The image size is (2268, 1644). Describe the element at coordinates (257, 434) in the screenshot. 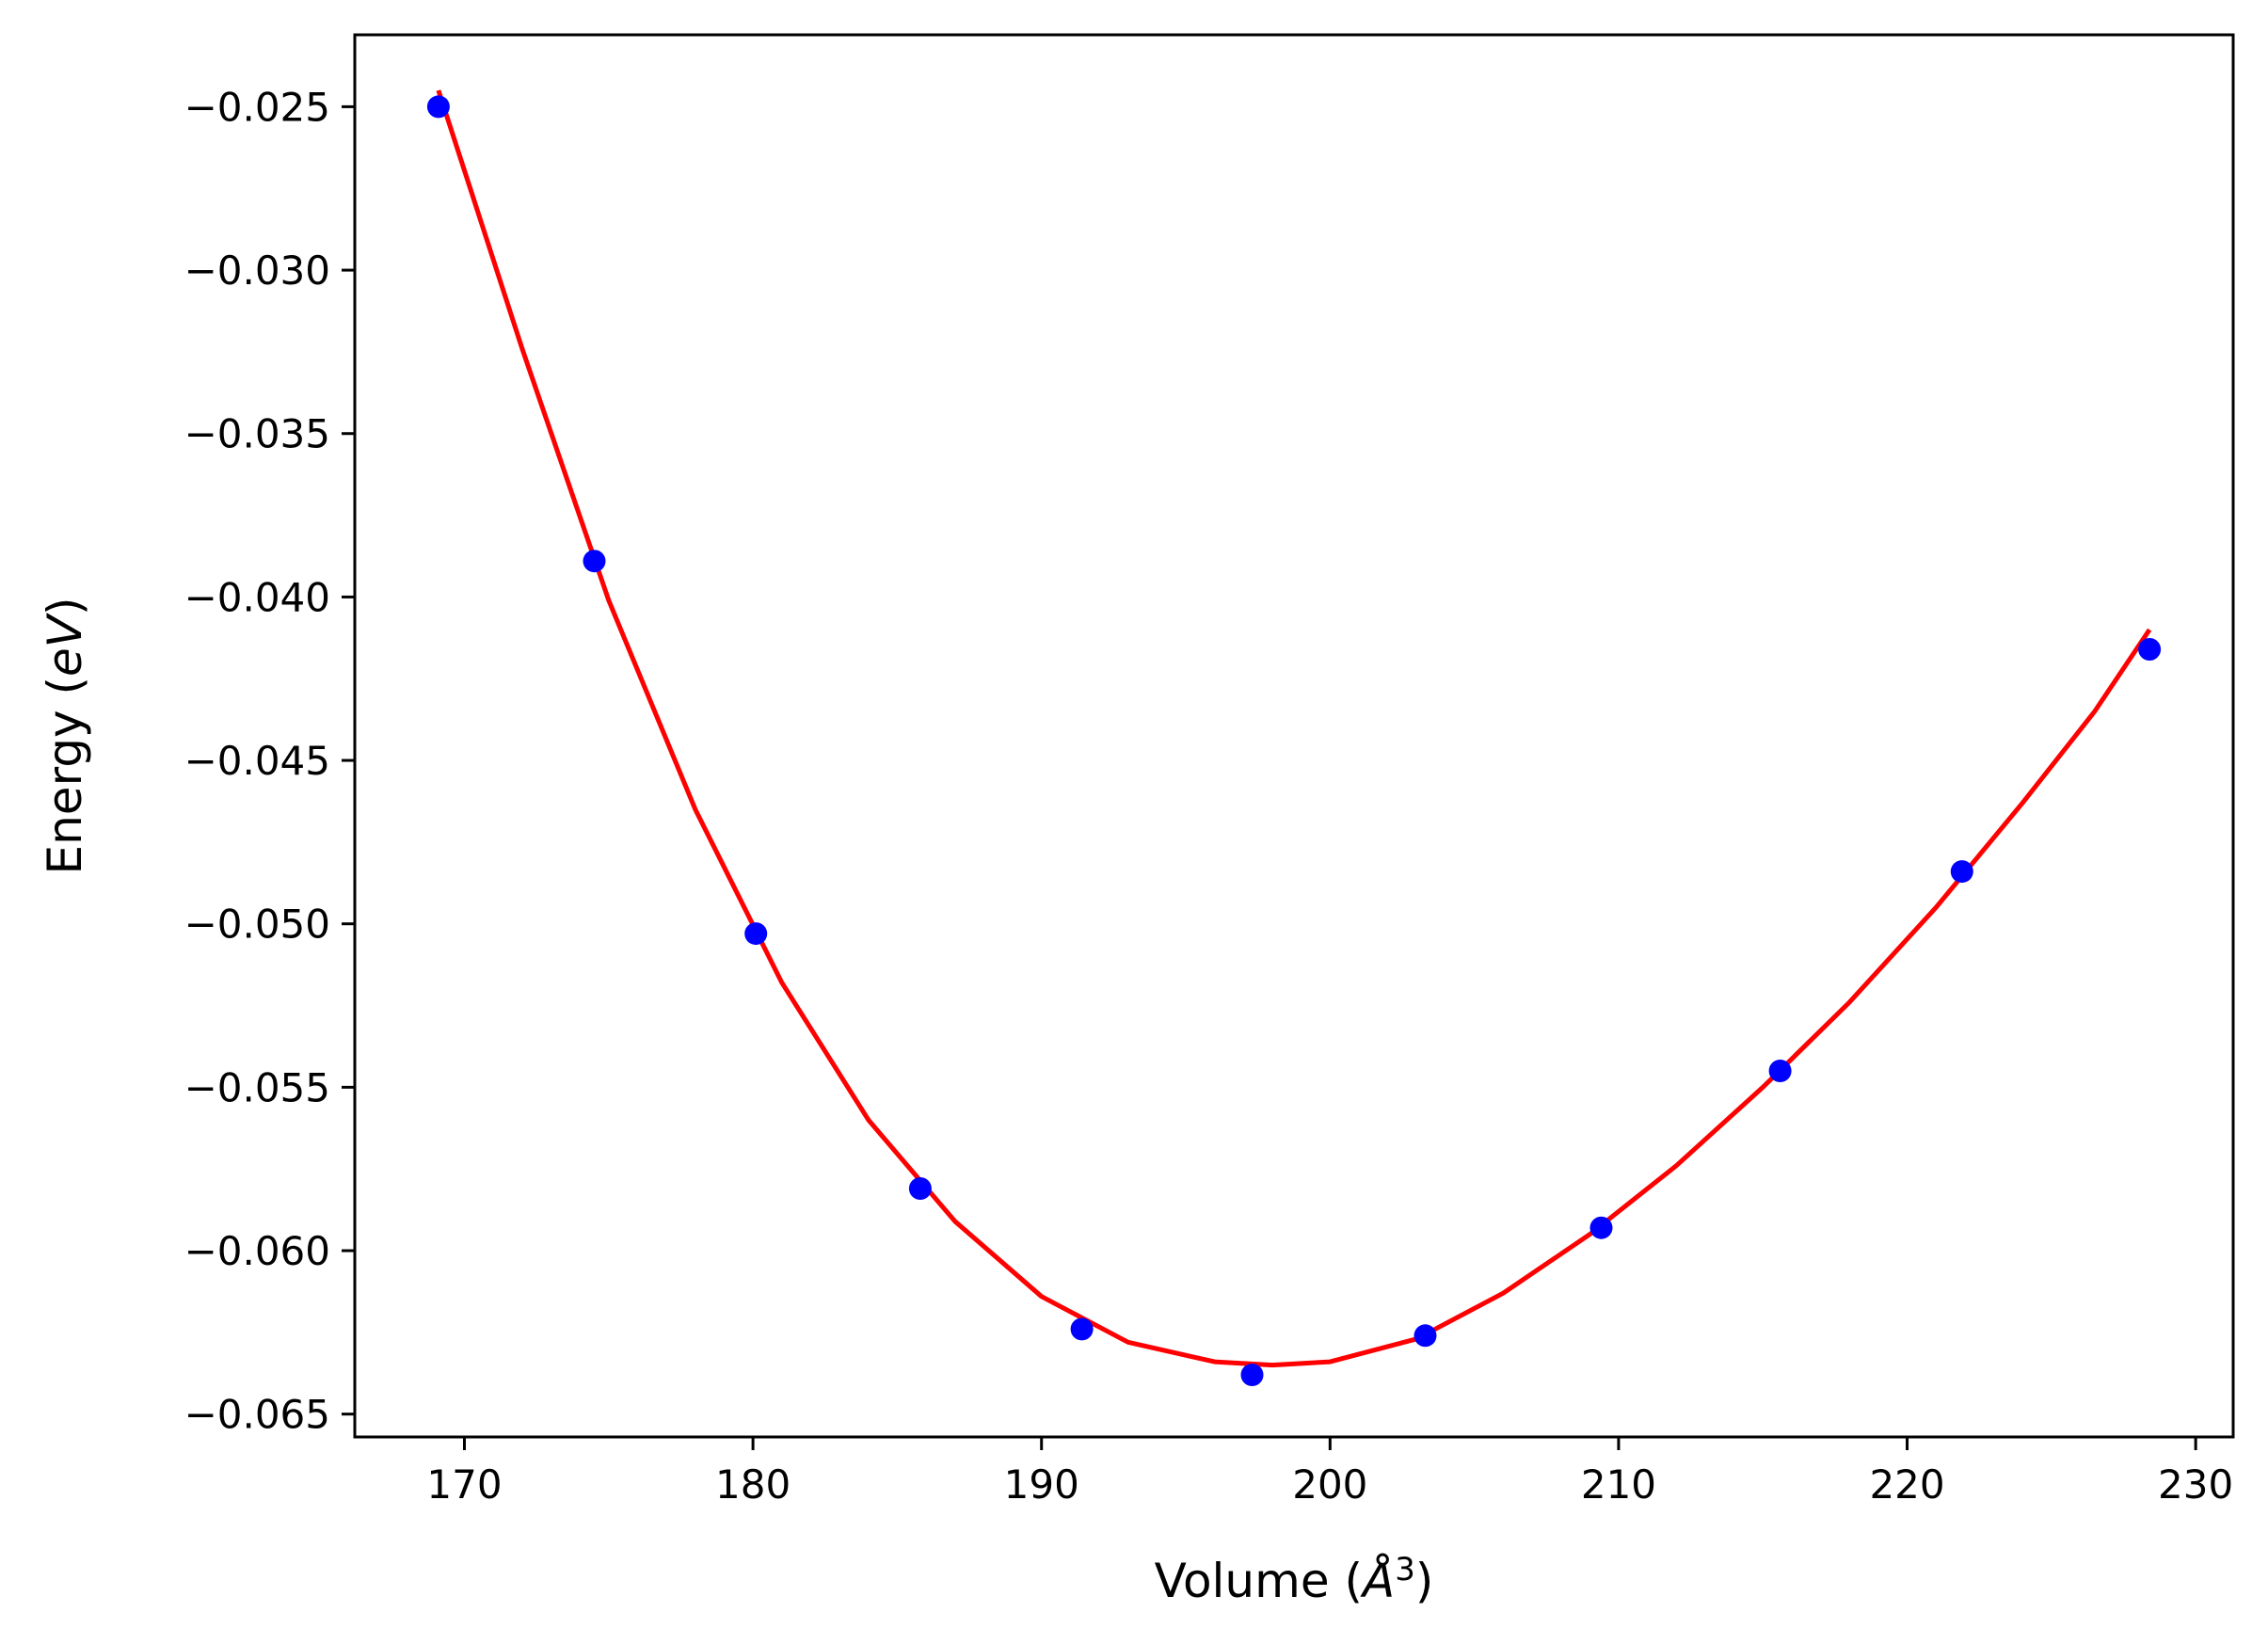

I see `y-tick-label: −0.035` at that location.